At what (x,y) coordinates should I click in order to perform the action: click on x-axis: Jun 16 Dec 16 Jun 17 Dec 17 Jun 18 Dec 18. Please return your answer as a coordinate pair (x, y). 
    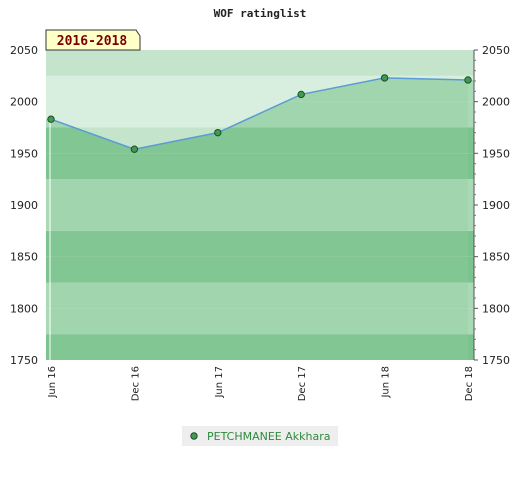
    Looking at the image, I should click on (261, 383).